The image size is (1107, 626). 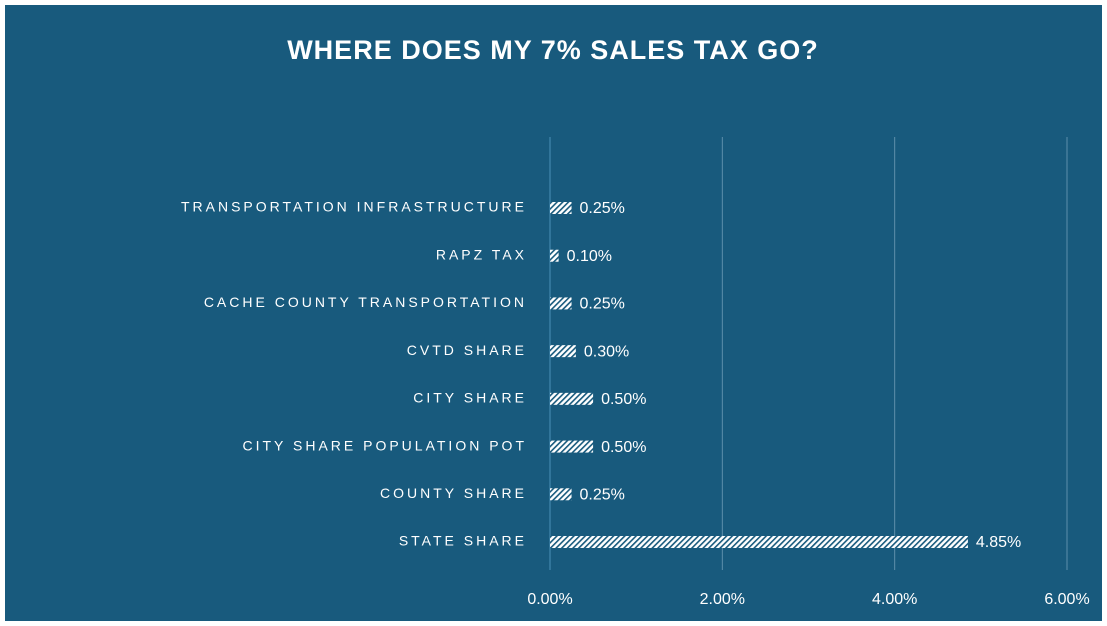 What do you see at coordinates (998, 542) in the screenshot?
I see `data-label: 4.85%` at bounding box center [998, 542].